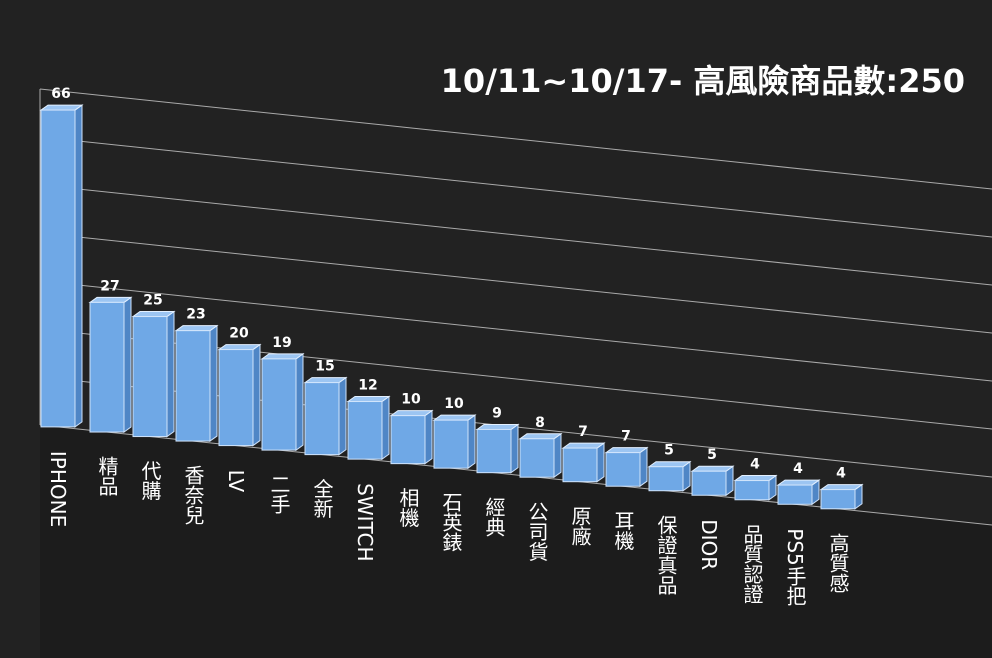 The height and width of the screenshot is (658, 992). Describe the element at coordinates (367, 386) in the screenshot. I see `value-label: 12` at that location.